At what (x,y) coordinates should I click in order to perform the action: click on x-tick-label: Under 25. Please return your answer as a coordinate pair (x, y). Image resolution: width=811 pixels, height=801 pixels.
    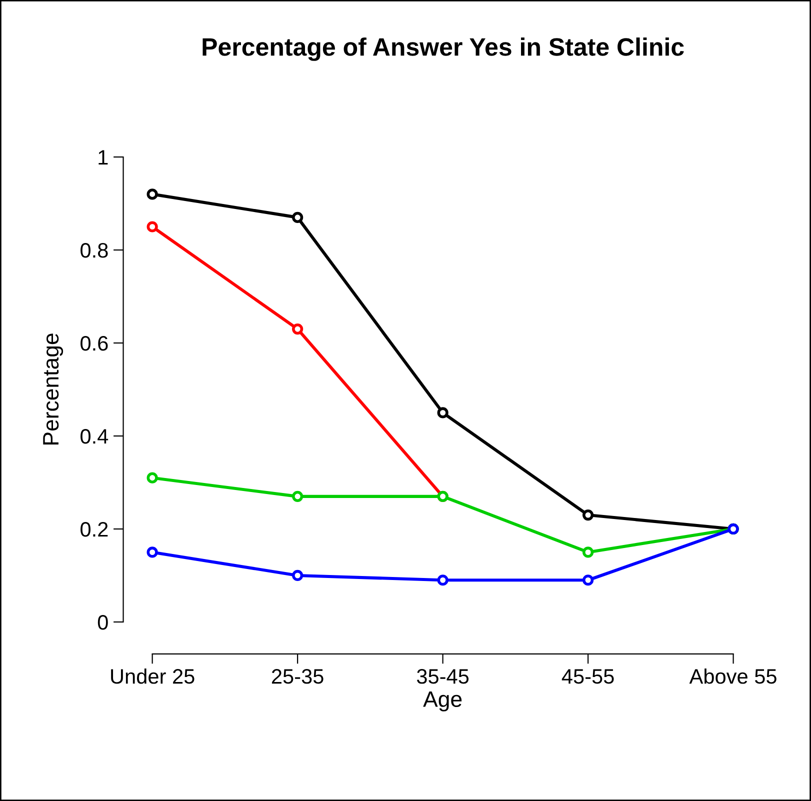
    Looking at the image, I should click on (152, 676).